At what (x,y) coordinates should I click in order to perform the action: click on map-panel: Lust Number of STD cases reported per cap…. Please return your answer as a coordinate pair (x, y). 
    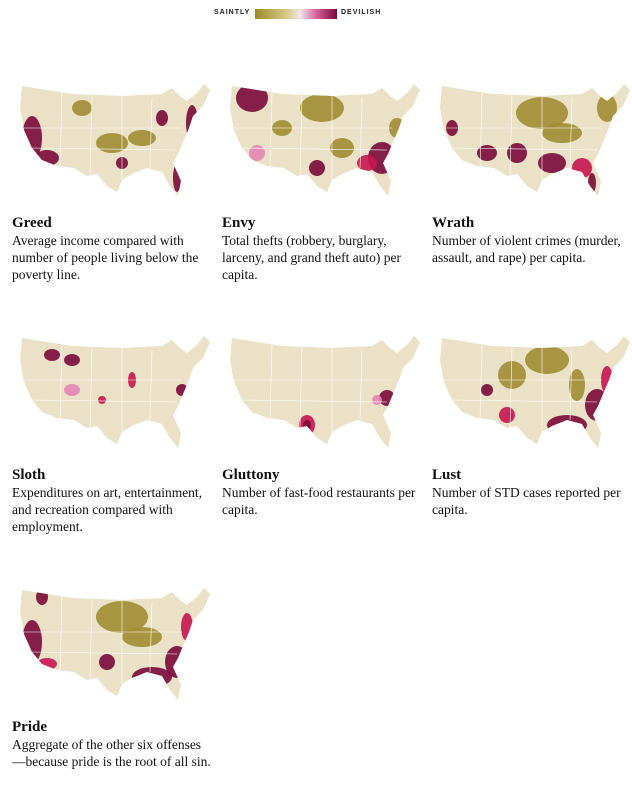
    Looking at the image, I should click on (532, 419).